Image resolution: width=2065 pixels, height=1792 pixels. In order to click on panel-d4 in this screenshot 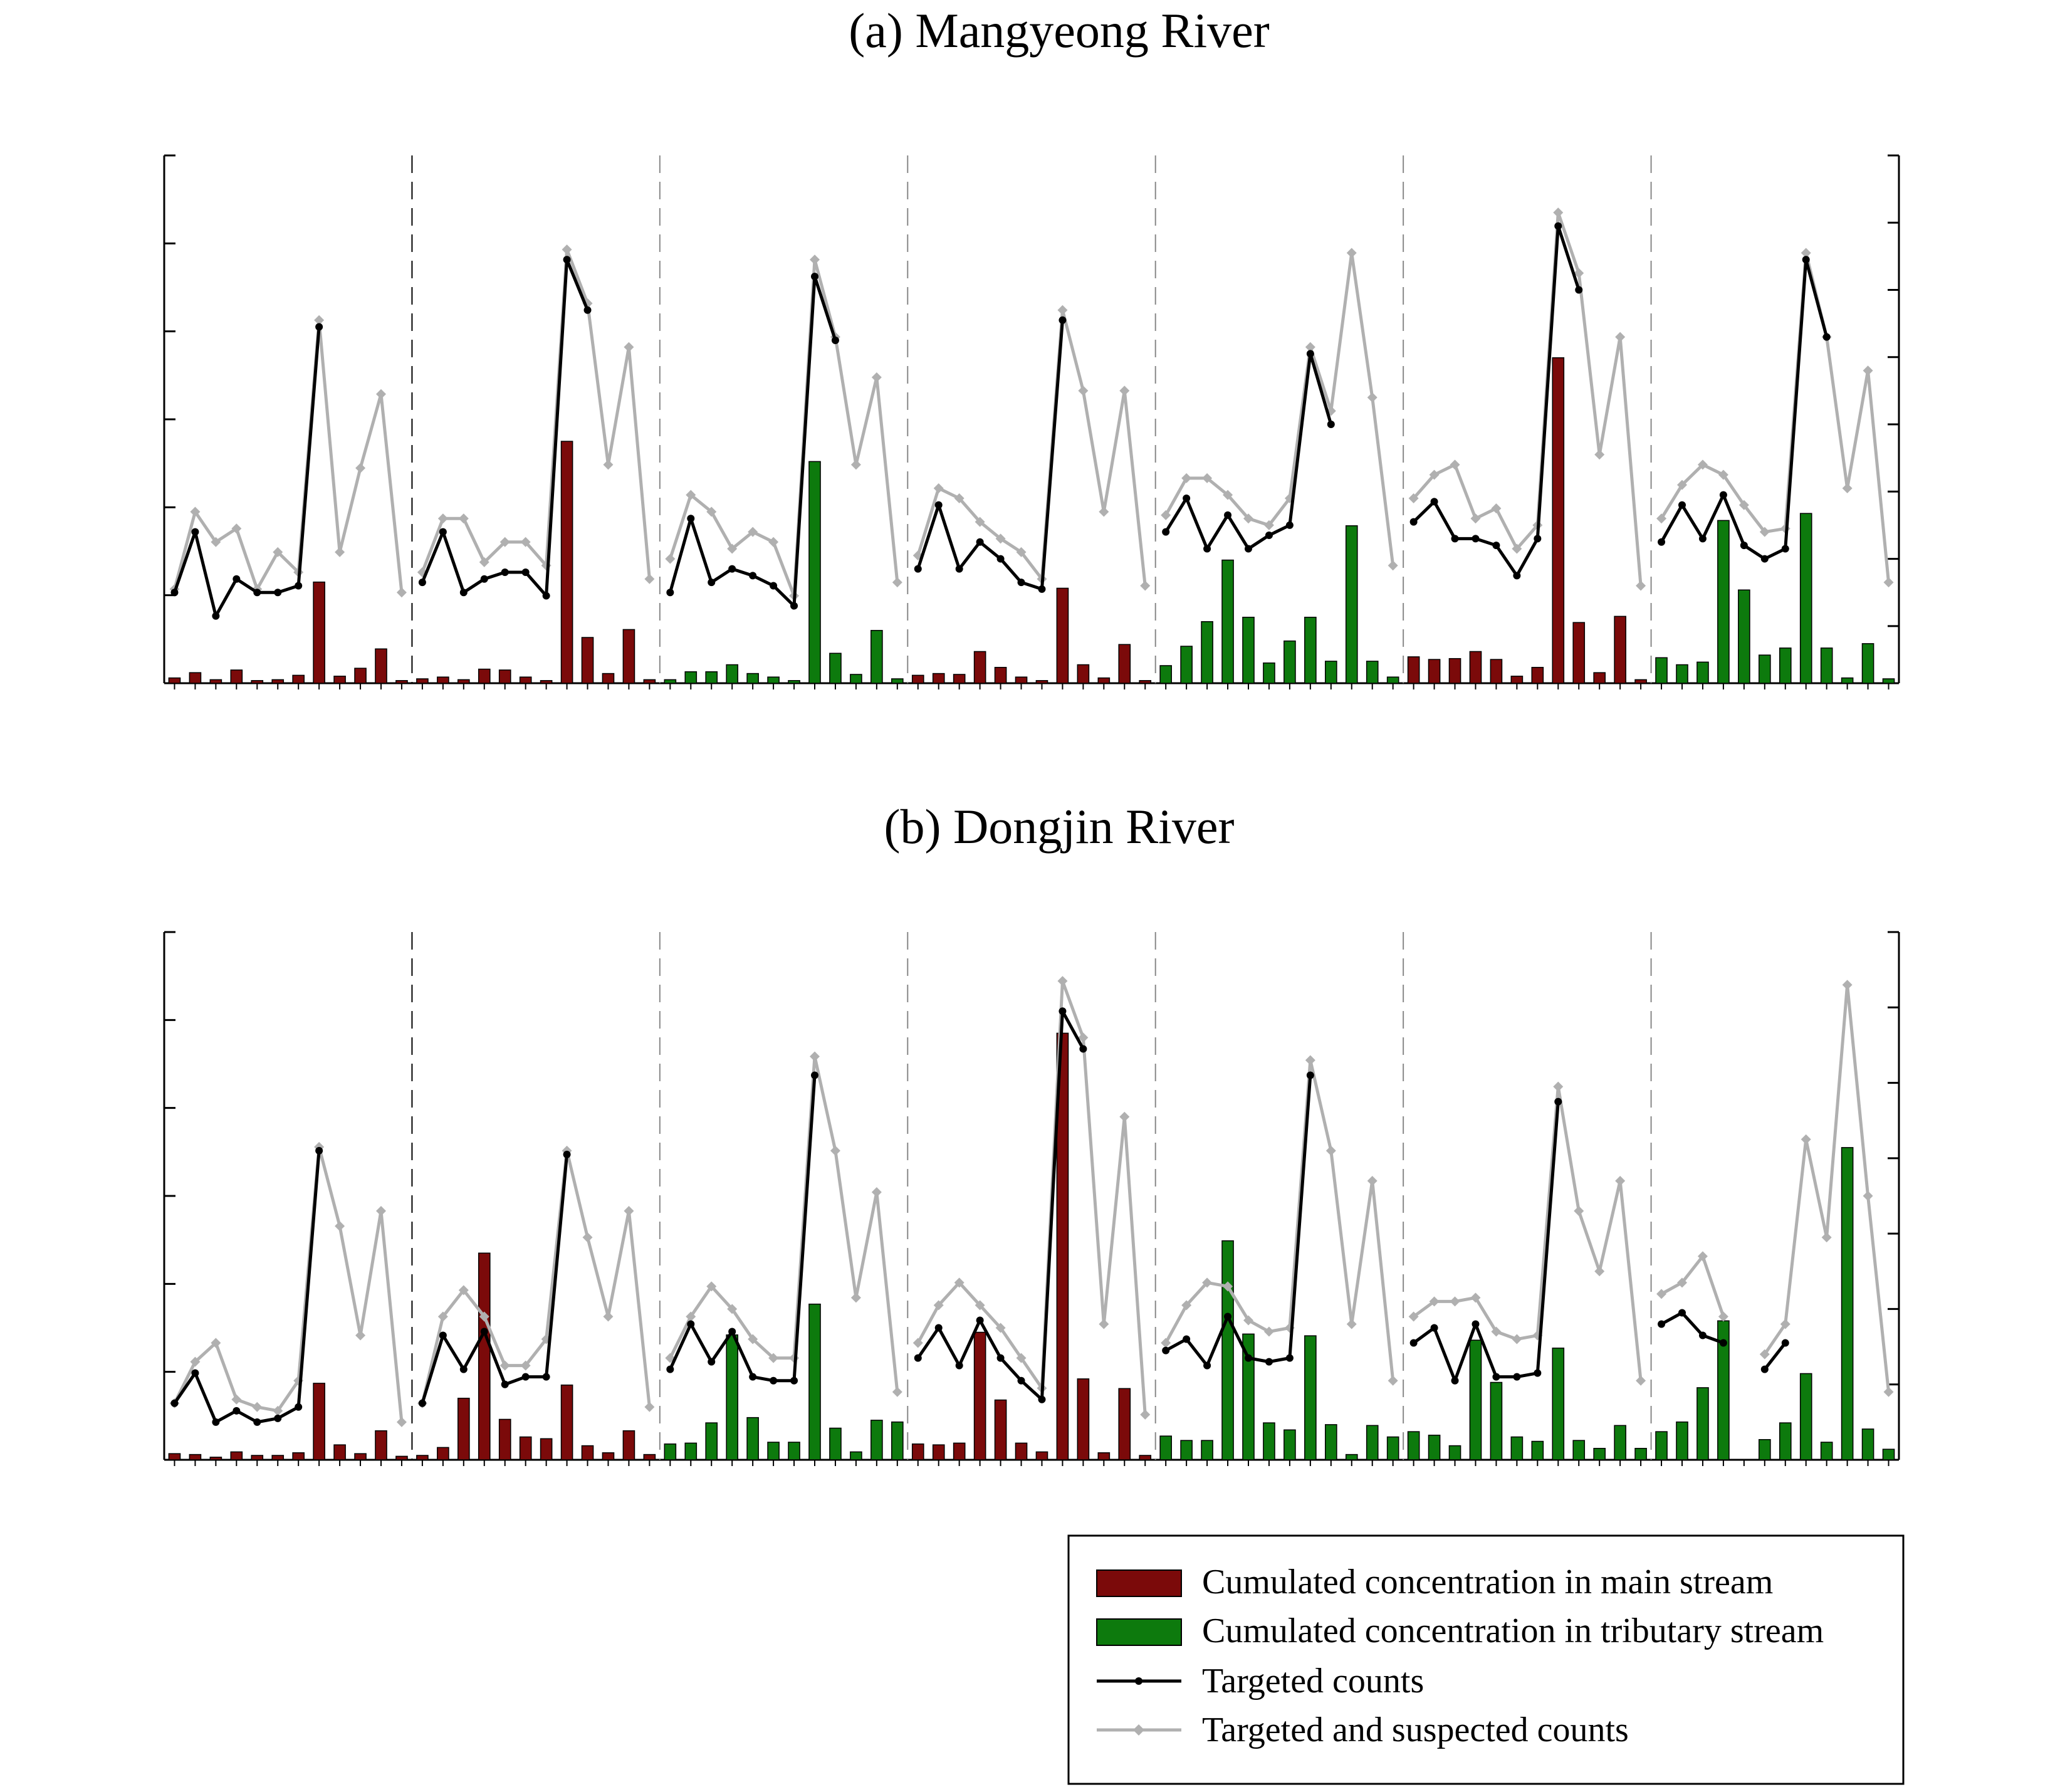, I will do `click(1029, 1199)`.